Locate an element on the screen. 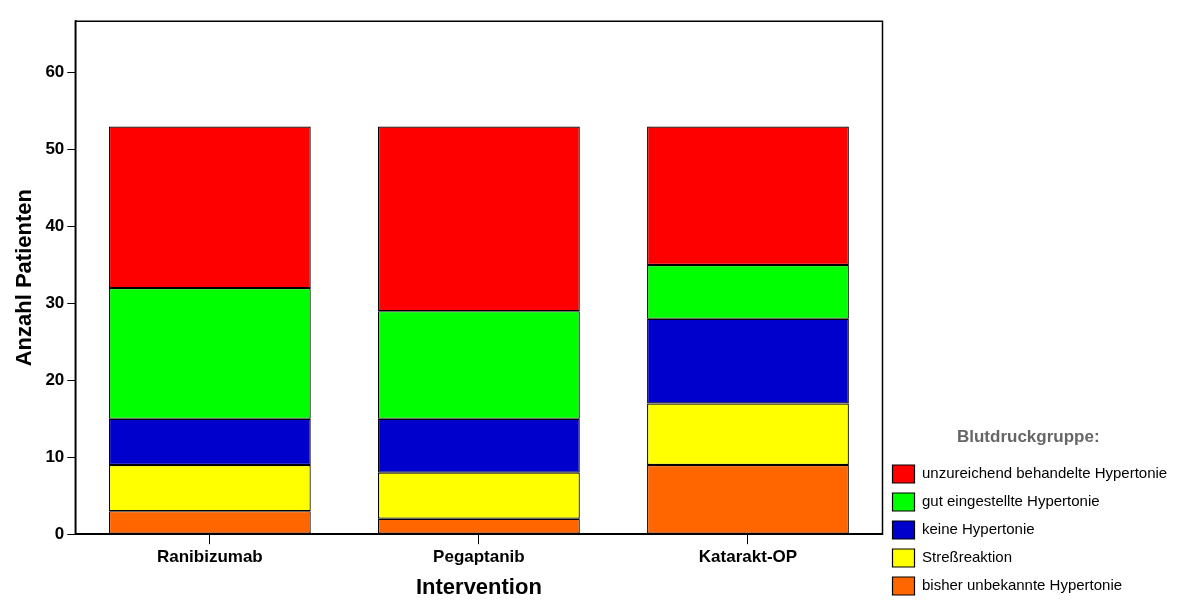  y-tick-label: 10 is located at coordinates (55, 456).